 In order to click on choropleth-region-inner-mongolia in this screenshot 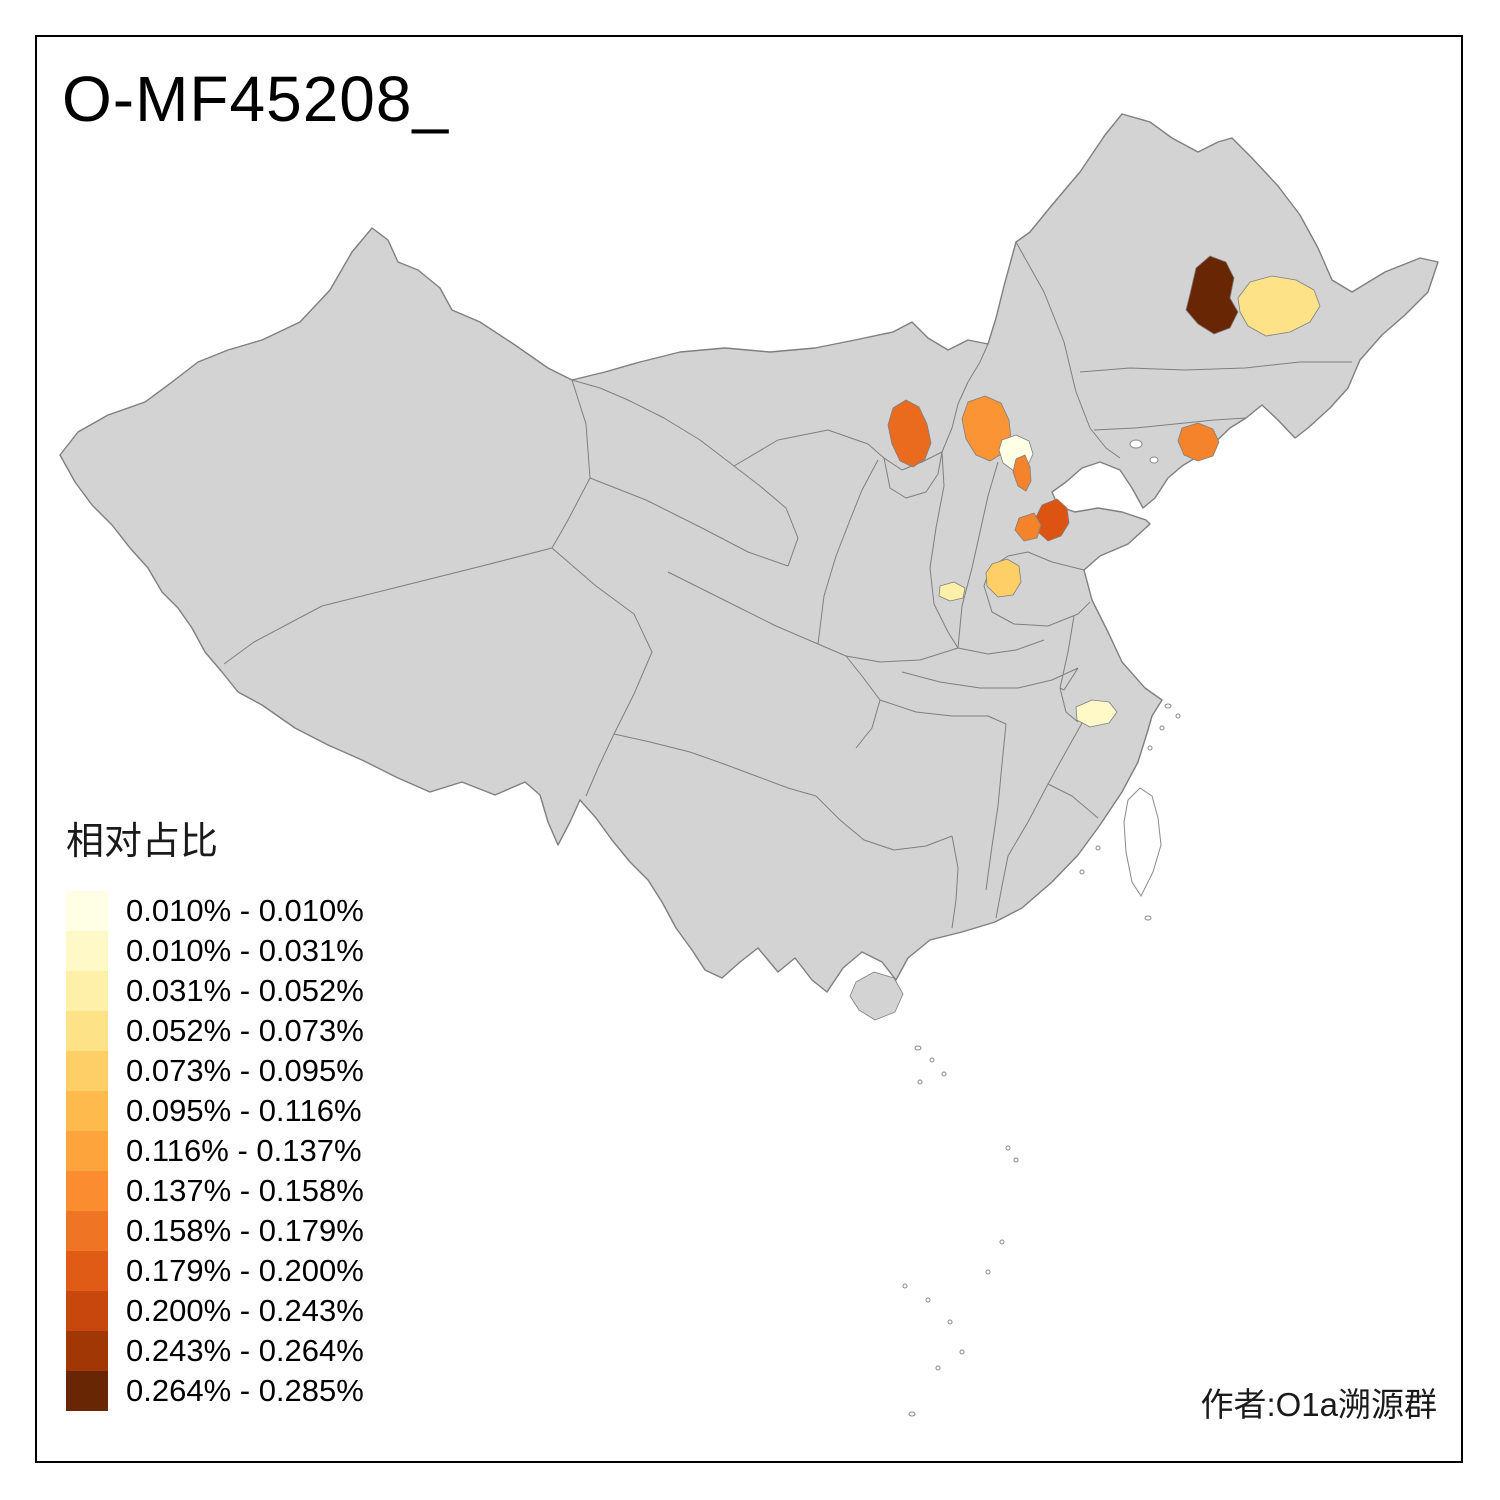, I will do `click(909, 433)`.